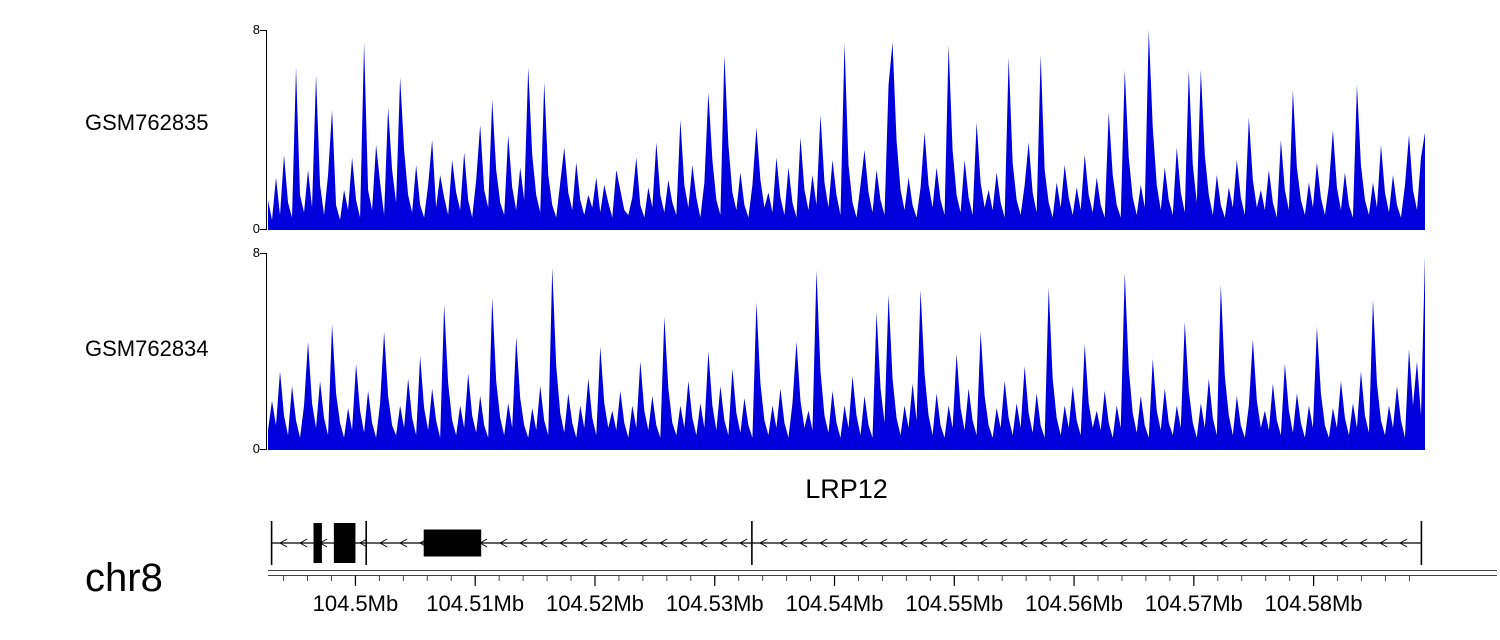 The height and width of the screenshot is (640, 1500). Describe the element at coordinates (954, 603) in the screenshot. I see `coordinate-tick-label: 104.55Mb` at that location.